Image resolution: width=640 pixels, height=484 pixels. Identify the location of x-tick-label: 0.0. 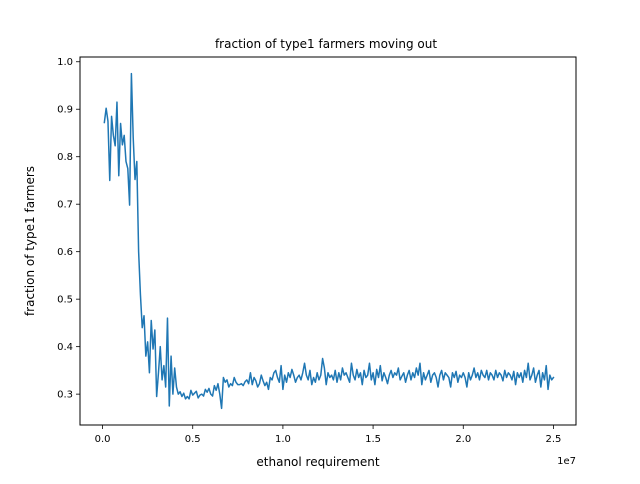
(103, 439).